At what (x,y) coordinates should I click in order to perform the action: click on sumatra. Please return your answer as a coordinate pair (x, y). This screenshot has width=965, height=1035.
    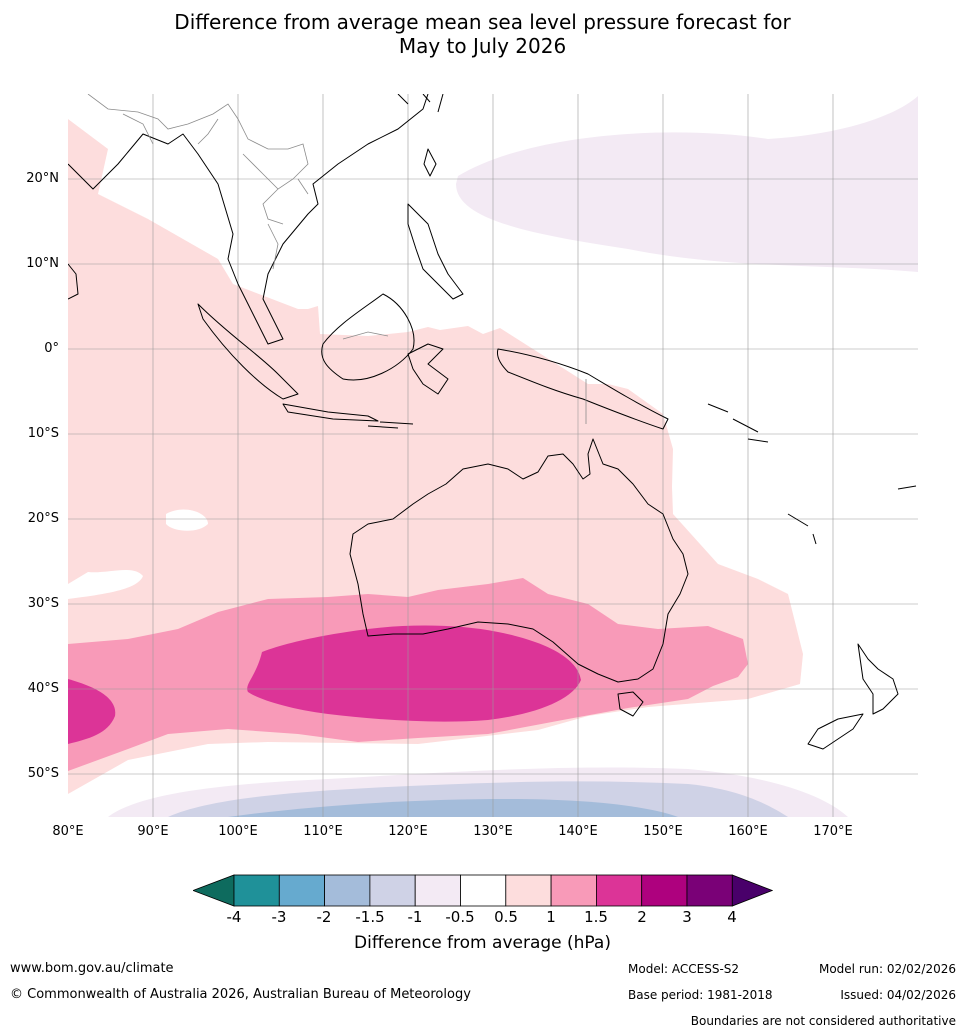
    Looking at the image, I should click on (248, 351).